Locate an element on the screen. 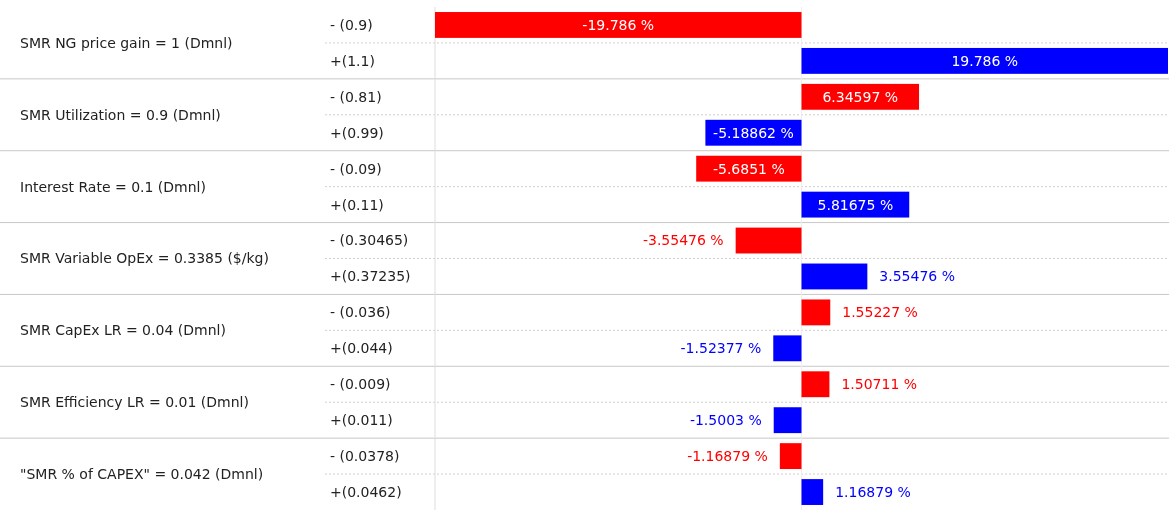 The height and width of the screenshot is (518, 1169). y-tick-label: - (0.30465) is located at coordinates (369, 240).